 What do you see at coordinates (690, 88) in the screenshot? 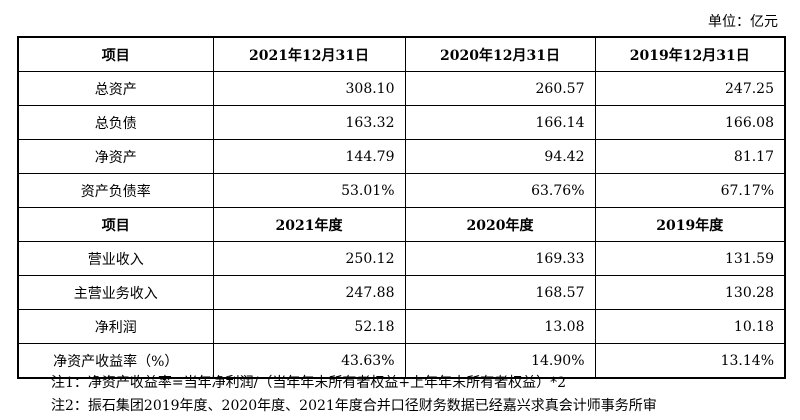
I see `cell-value: 247.25` at bounding box center [690, 88].